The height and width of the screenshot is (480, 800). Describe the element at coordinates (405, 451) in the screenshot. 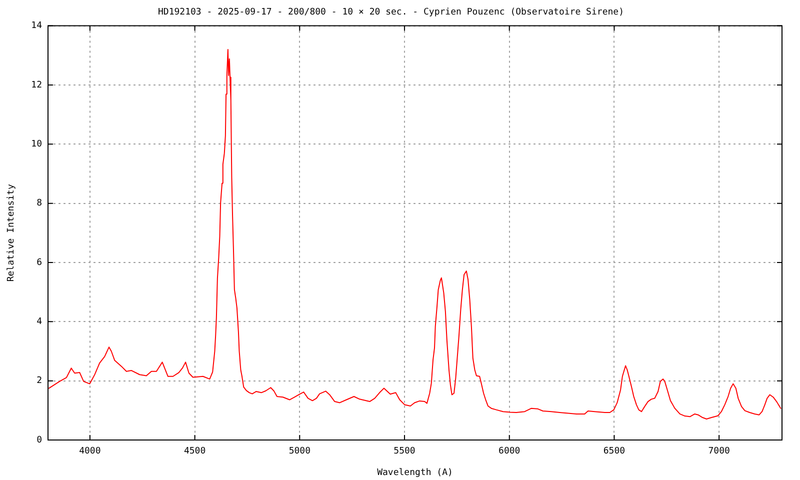

I see `x-tick-label: 5500` at that location.